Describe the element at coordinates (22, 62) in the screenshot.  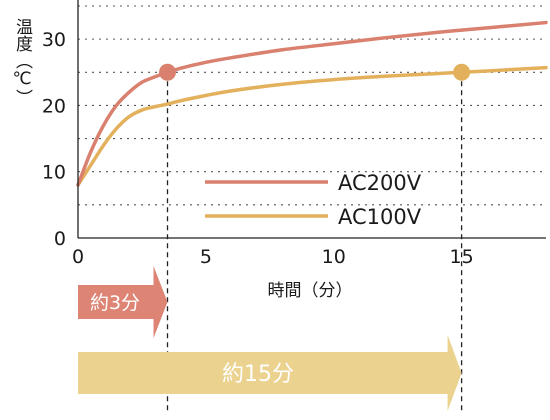
I see `y-axis-label: 温度（℃）` at that location.